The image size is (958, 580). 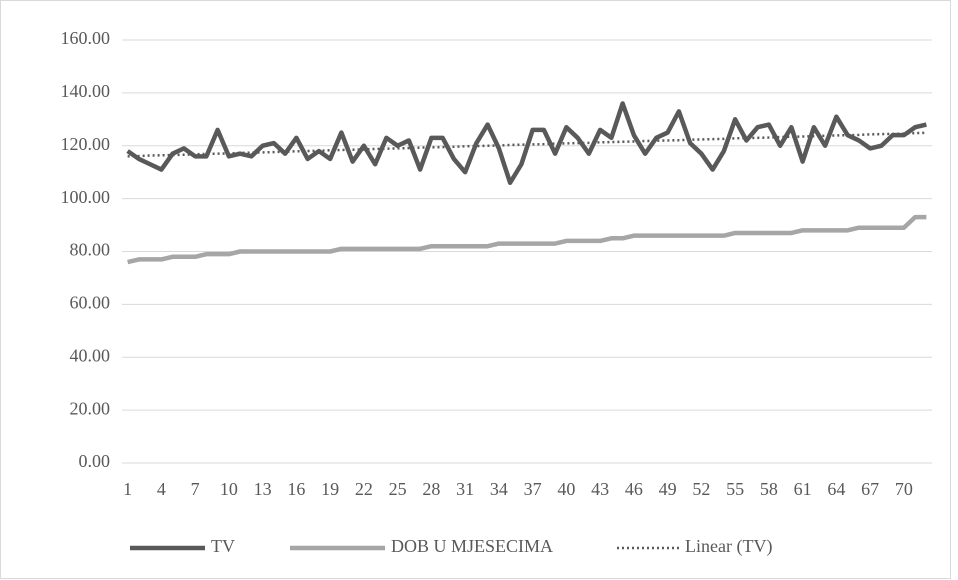 What do you see at coordinates (90, 355) in the screenshot?
I see `y-tick-label: 40.00` at bounding box center [90, 355].